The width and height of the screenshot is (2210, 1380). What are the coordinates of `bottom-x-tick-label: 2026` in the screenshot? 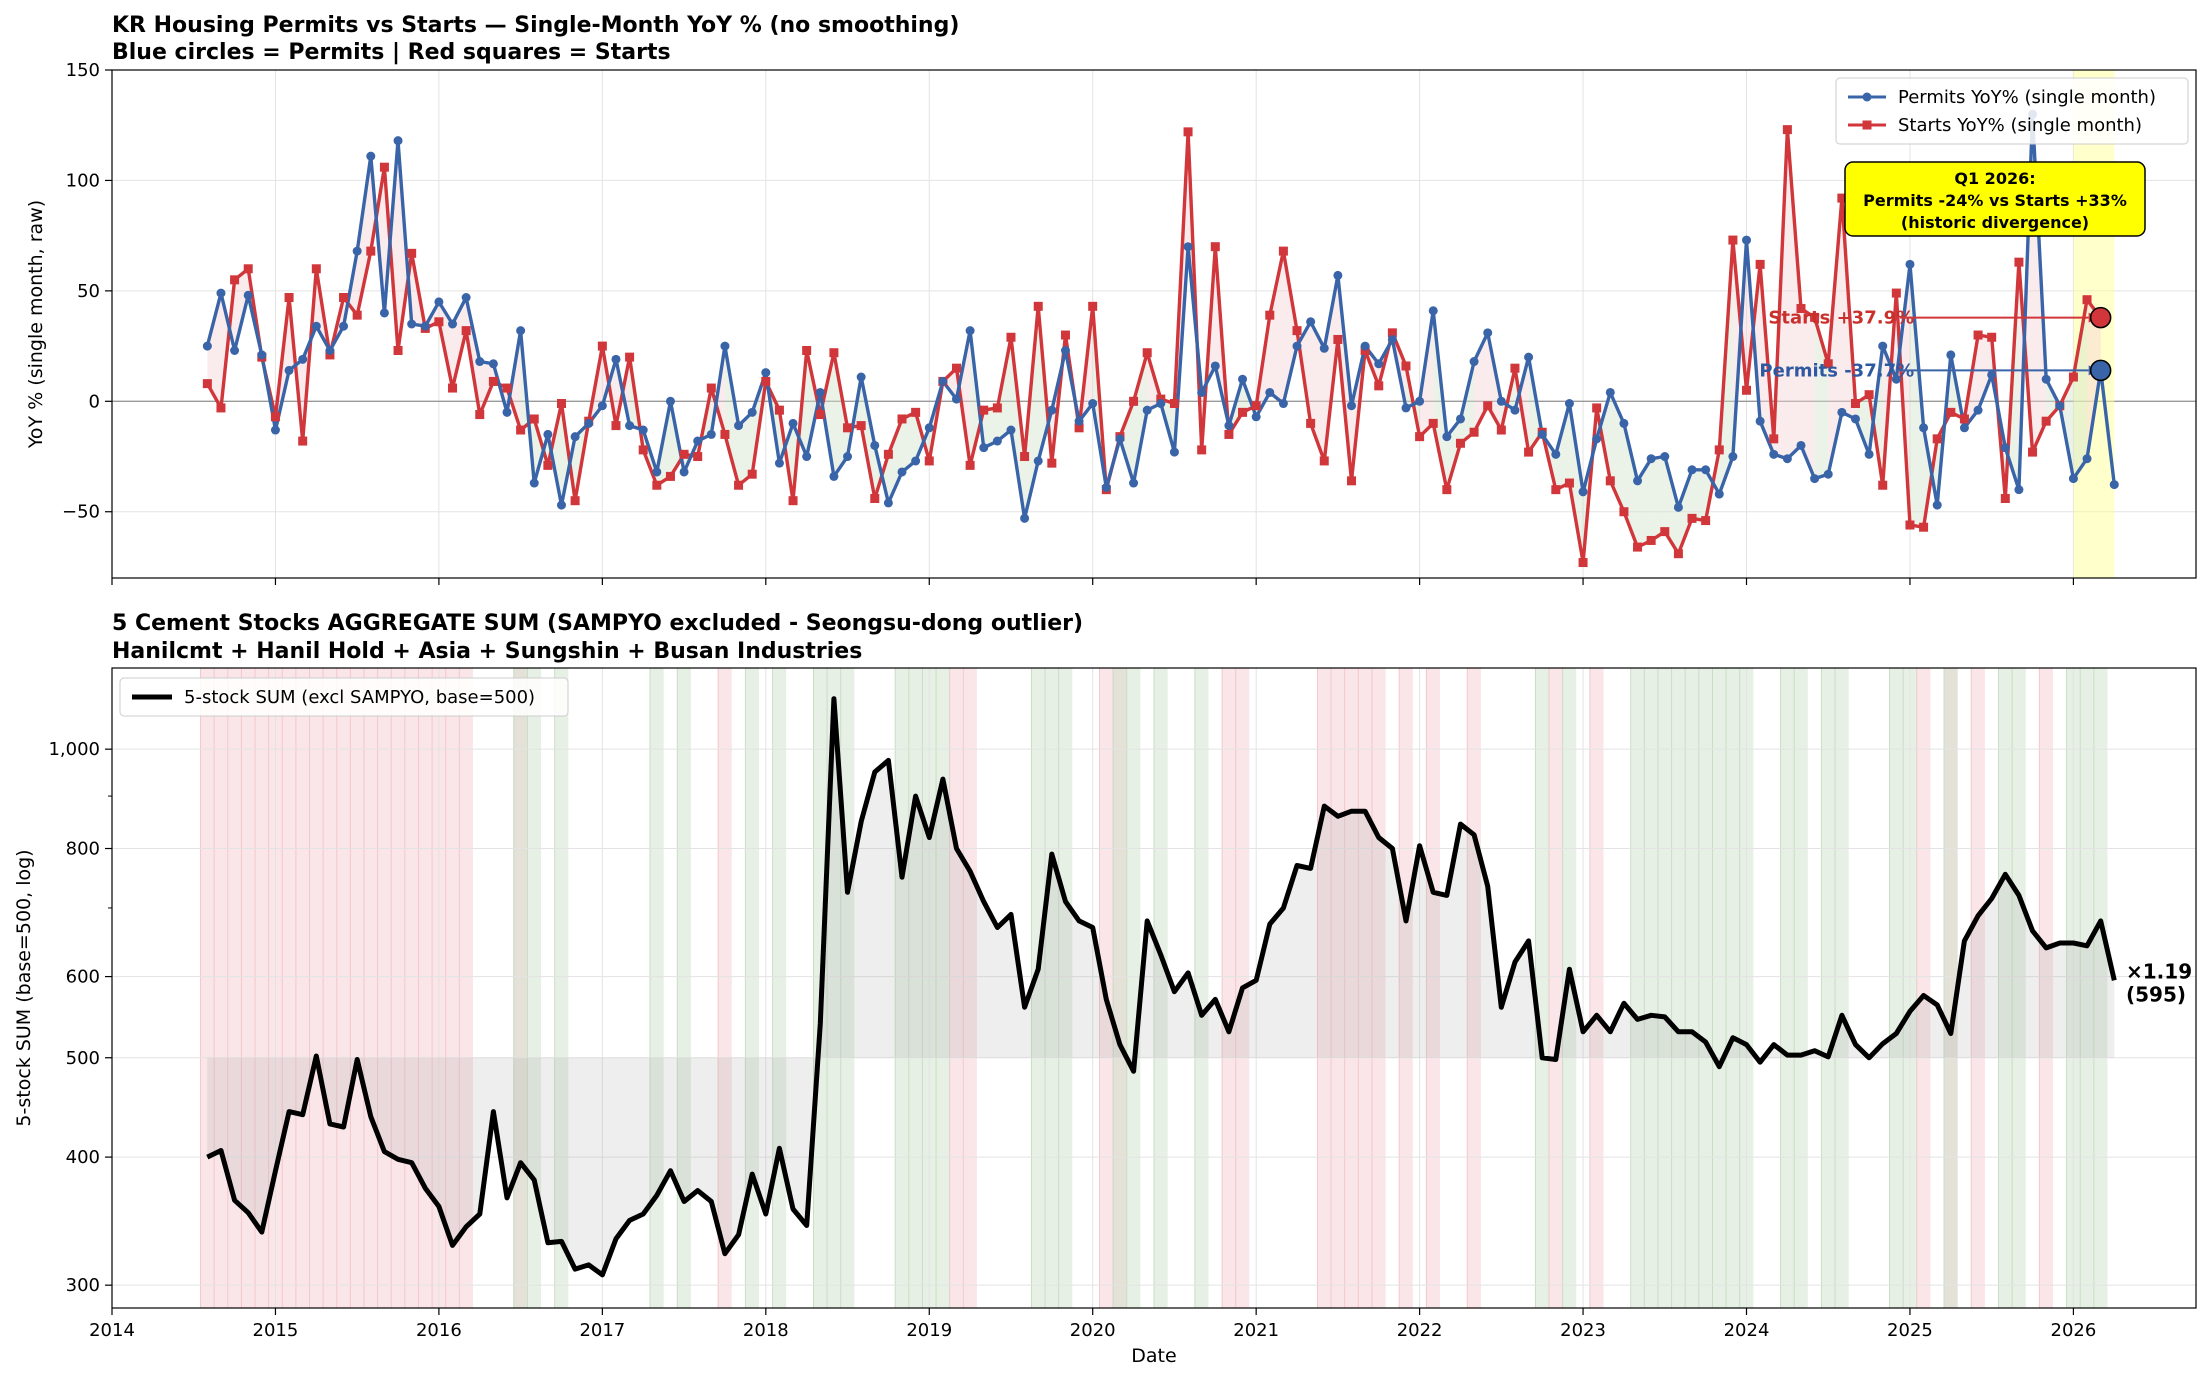 It's located at (2074, 1330).